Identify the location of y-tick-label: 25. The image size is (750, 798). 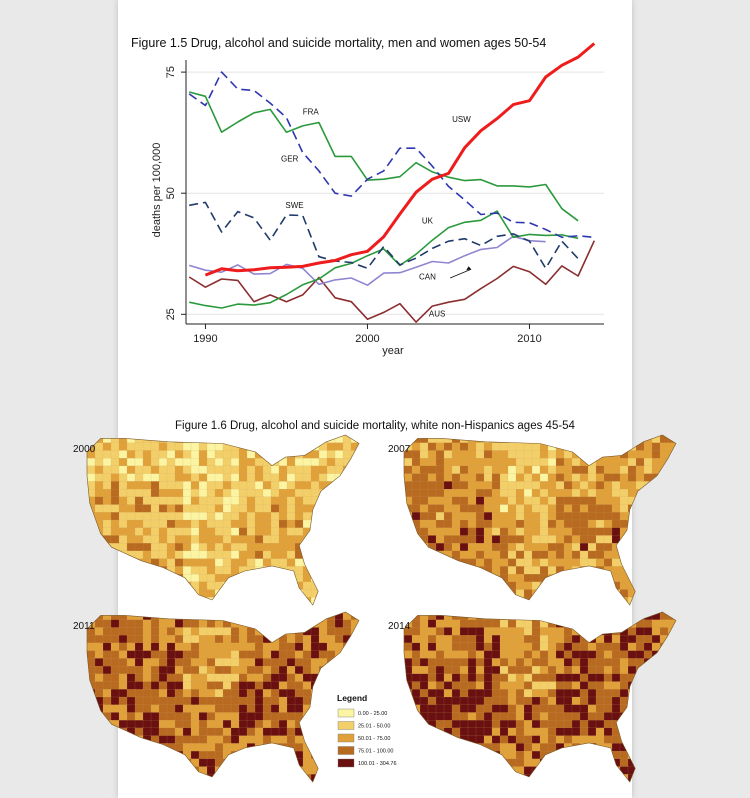
(171, 314).